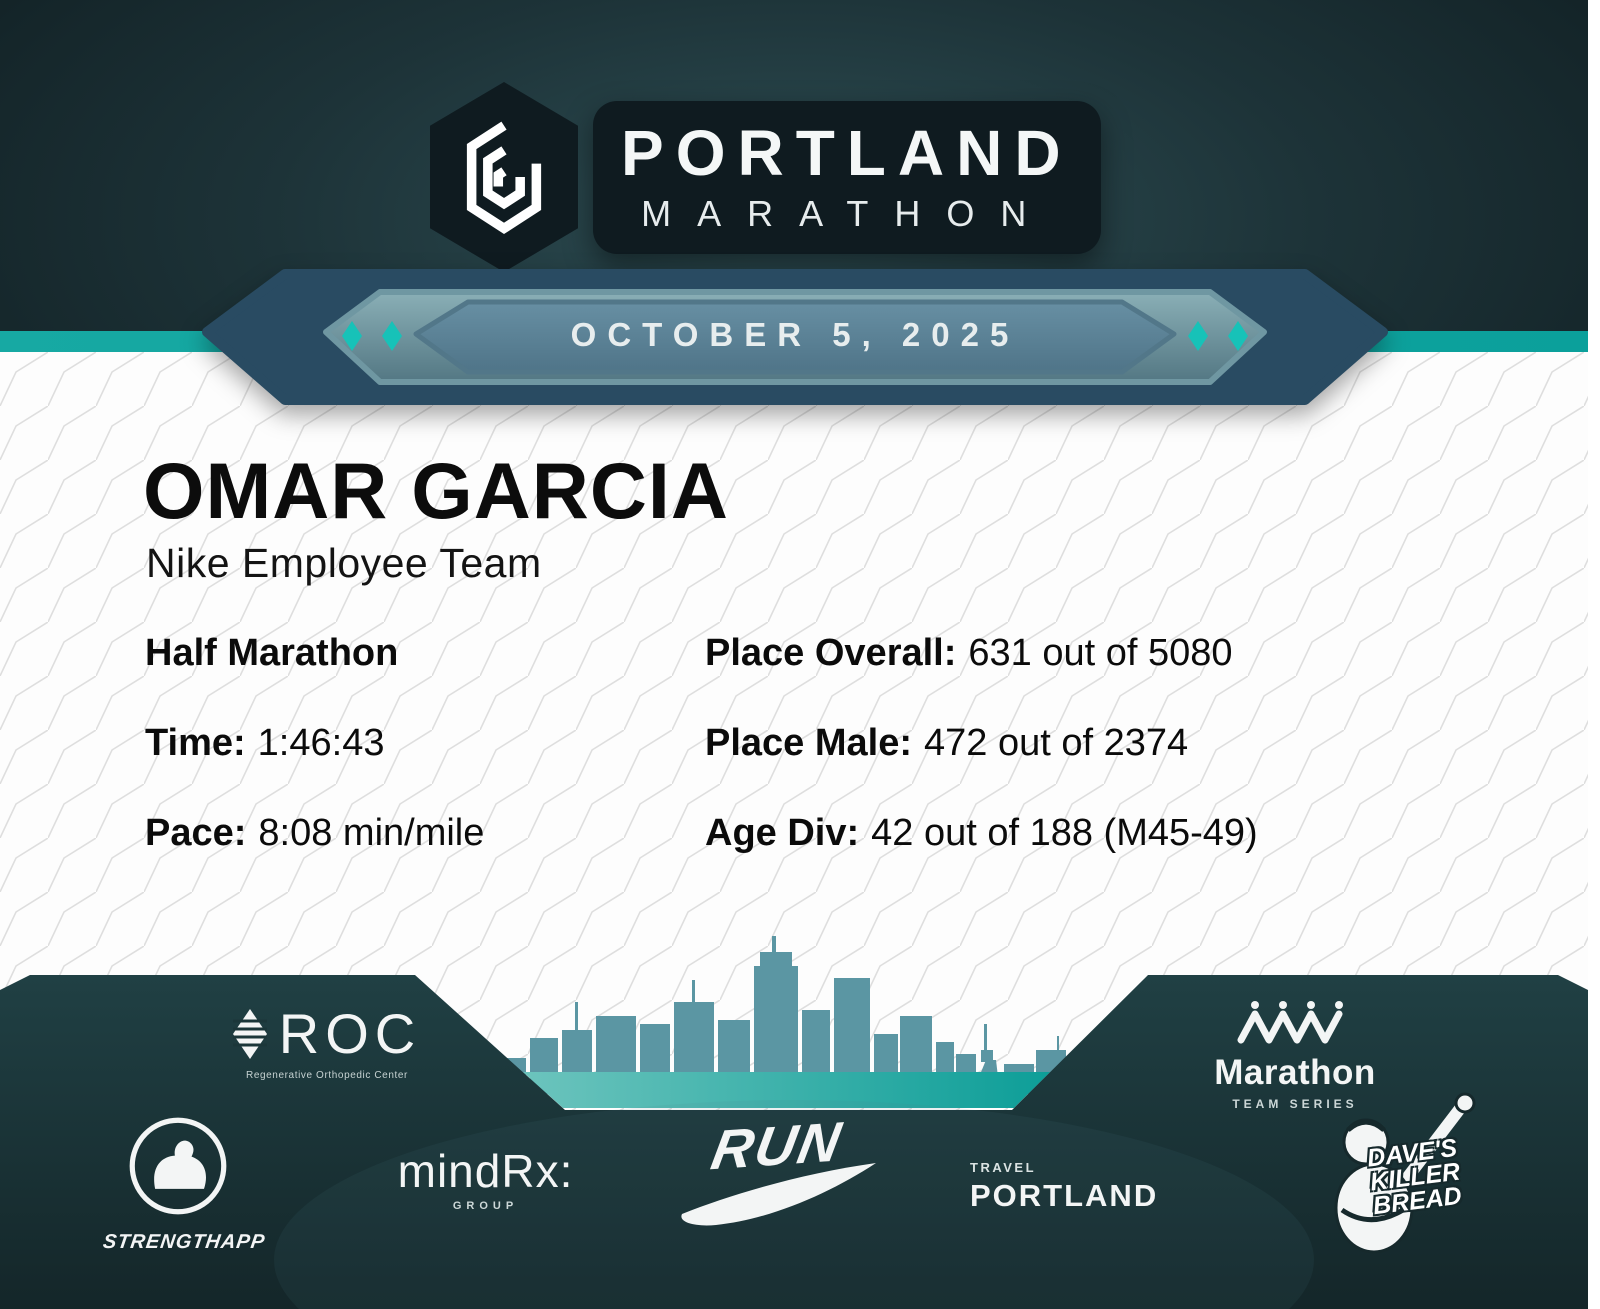  I want to click on strengthapp-wordmark: STRENGTHAPP, so click(184, 1242).